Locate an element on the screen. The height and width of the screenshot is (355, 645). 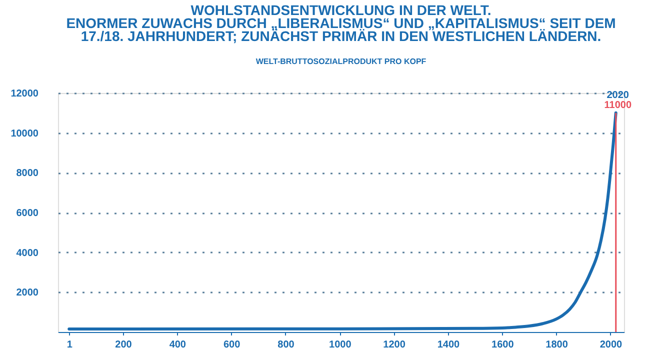
x-tick-label: 1400 is located at coordinates (448, 345).